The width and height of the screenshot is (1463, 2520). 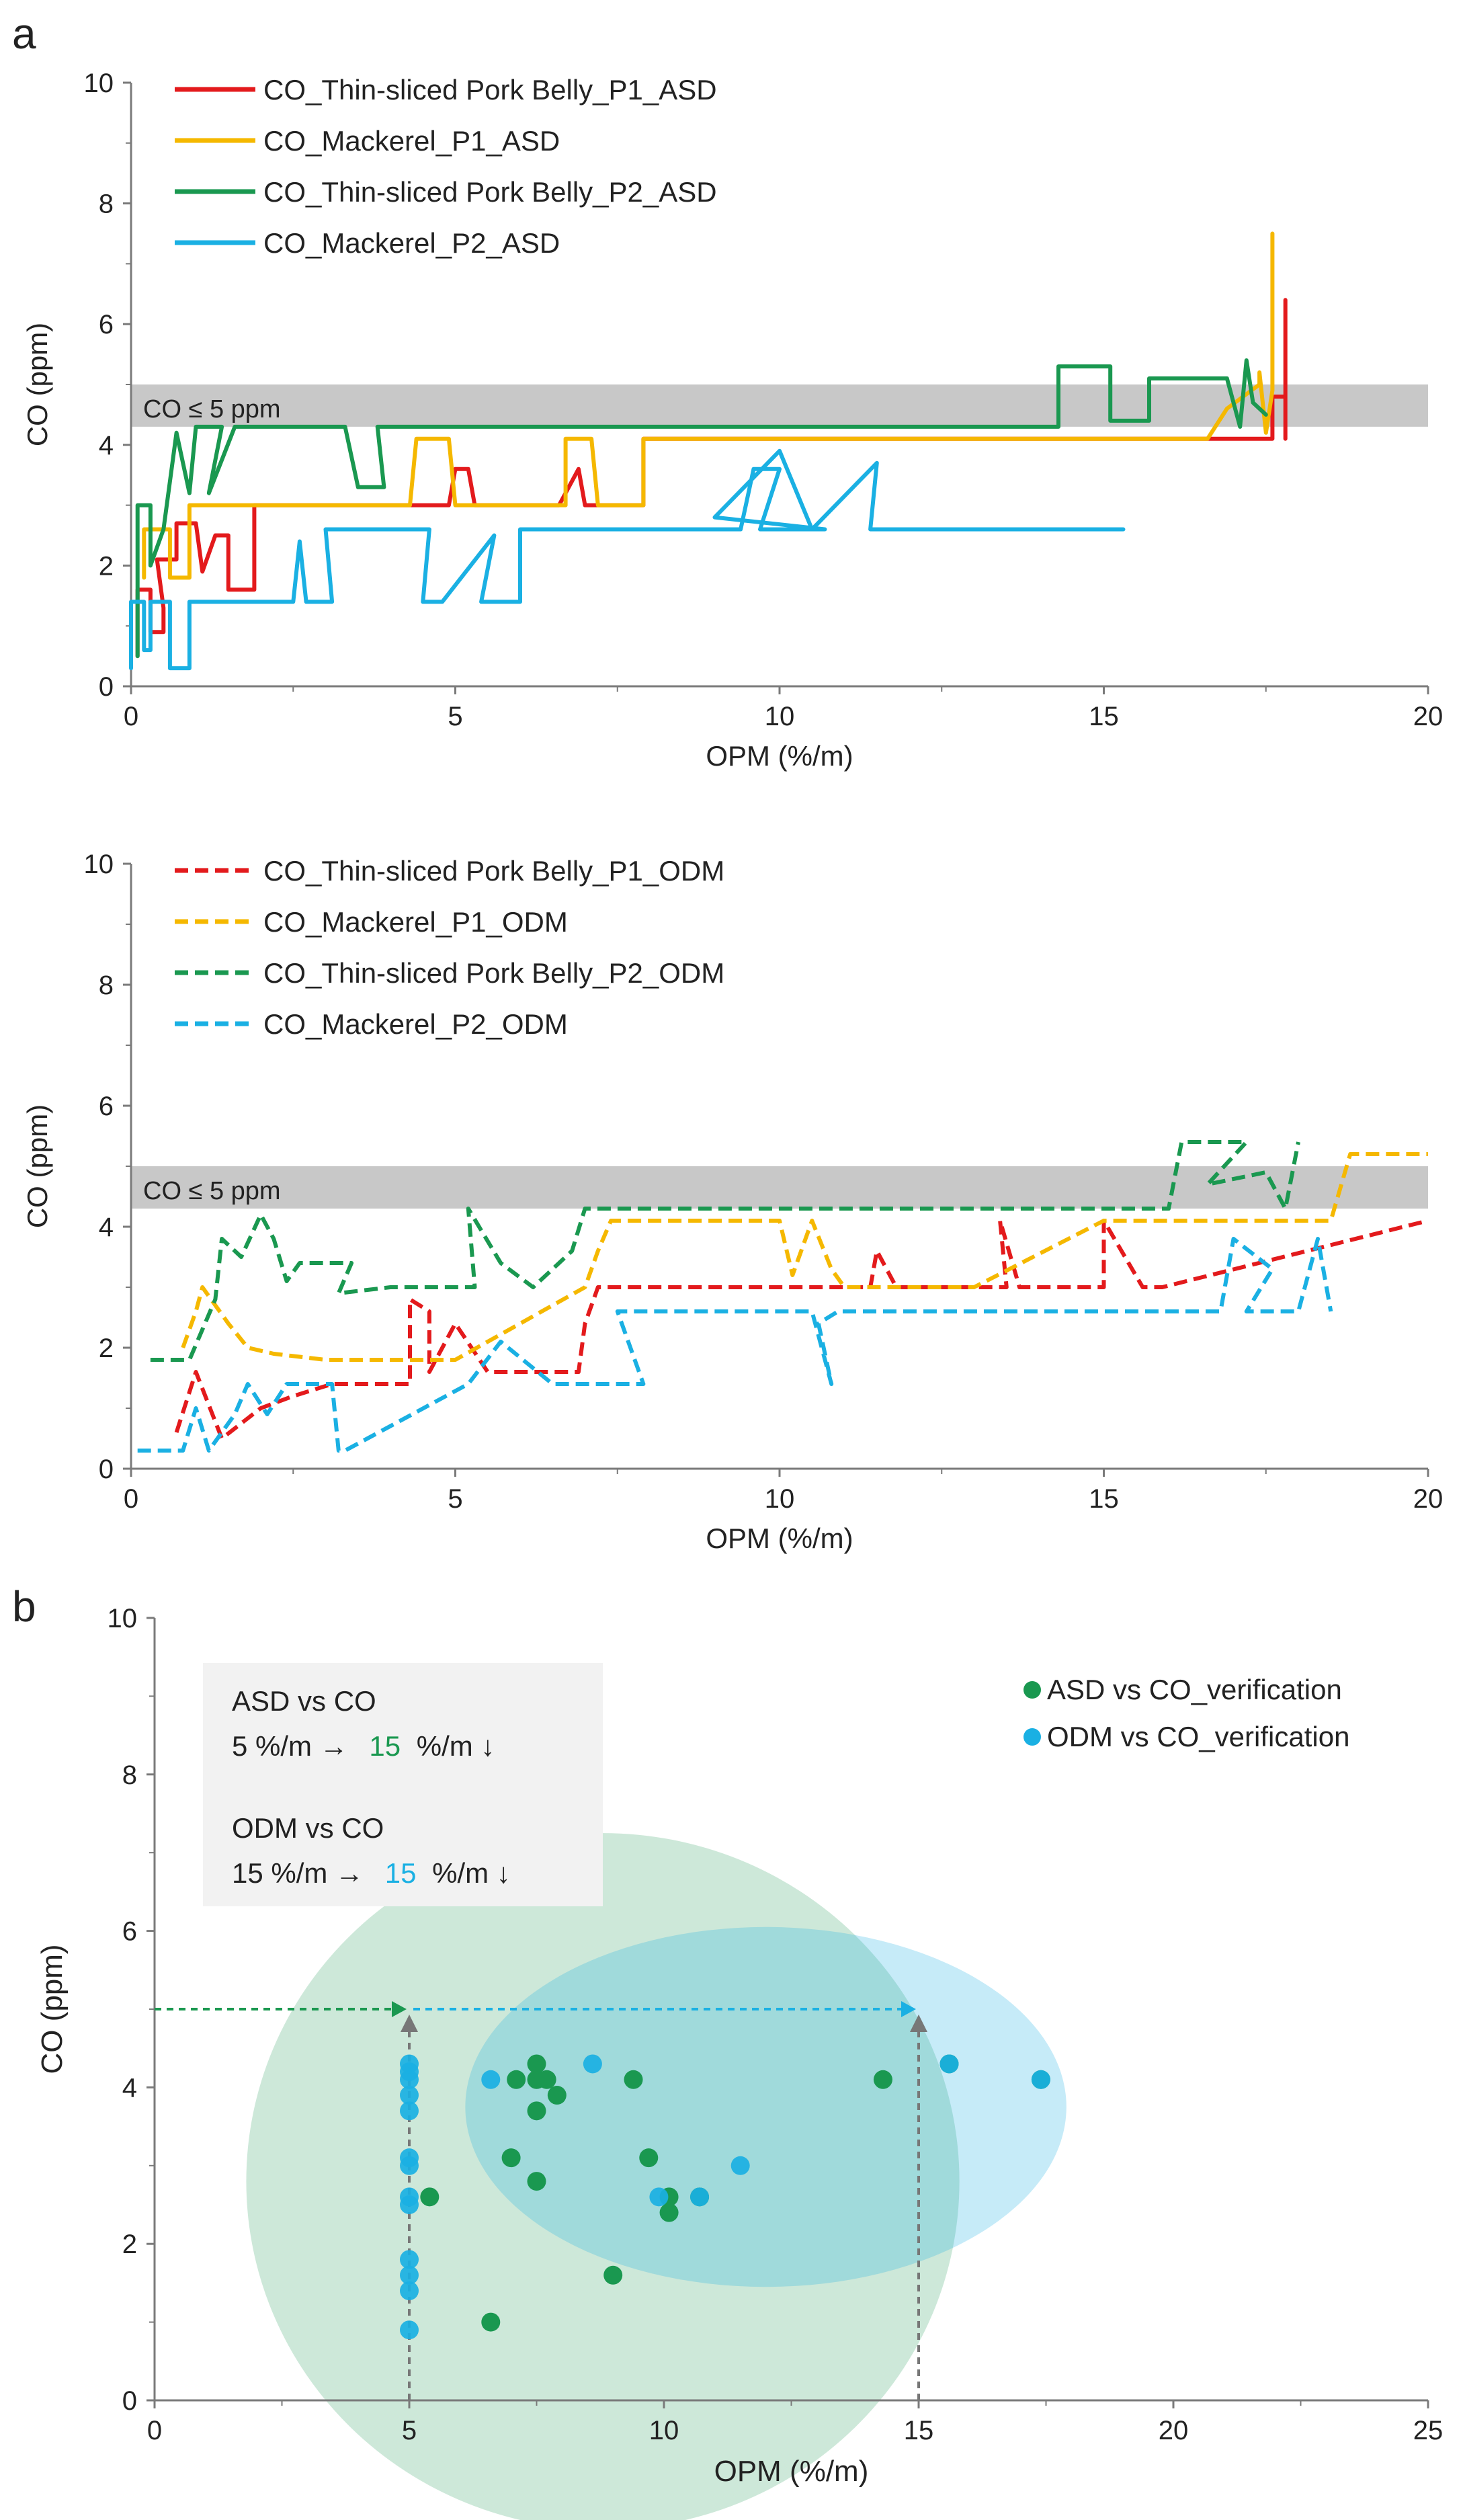 I want to click on verification-x-tick-label: 10, so click(x=664, y=2430).